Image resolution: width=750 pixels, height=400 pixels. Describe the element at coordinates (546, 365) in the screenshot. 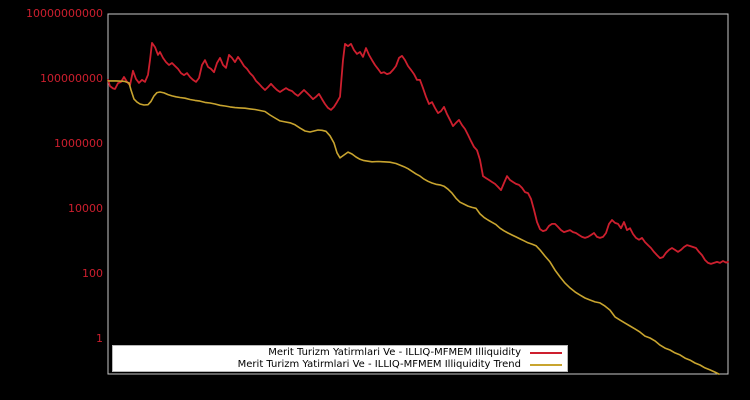

I see `legend-line-sample-yellow` at that location.